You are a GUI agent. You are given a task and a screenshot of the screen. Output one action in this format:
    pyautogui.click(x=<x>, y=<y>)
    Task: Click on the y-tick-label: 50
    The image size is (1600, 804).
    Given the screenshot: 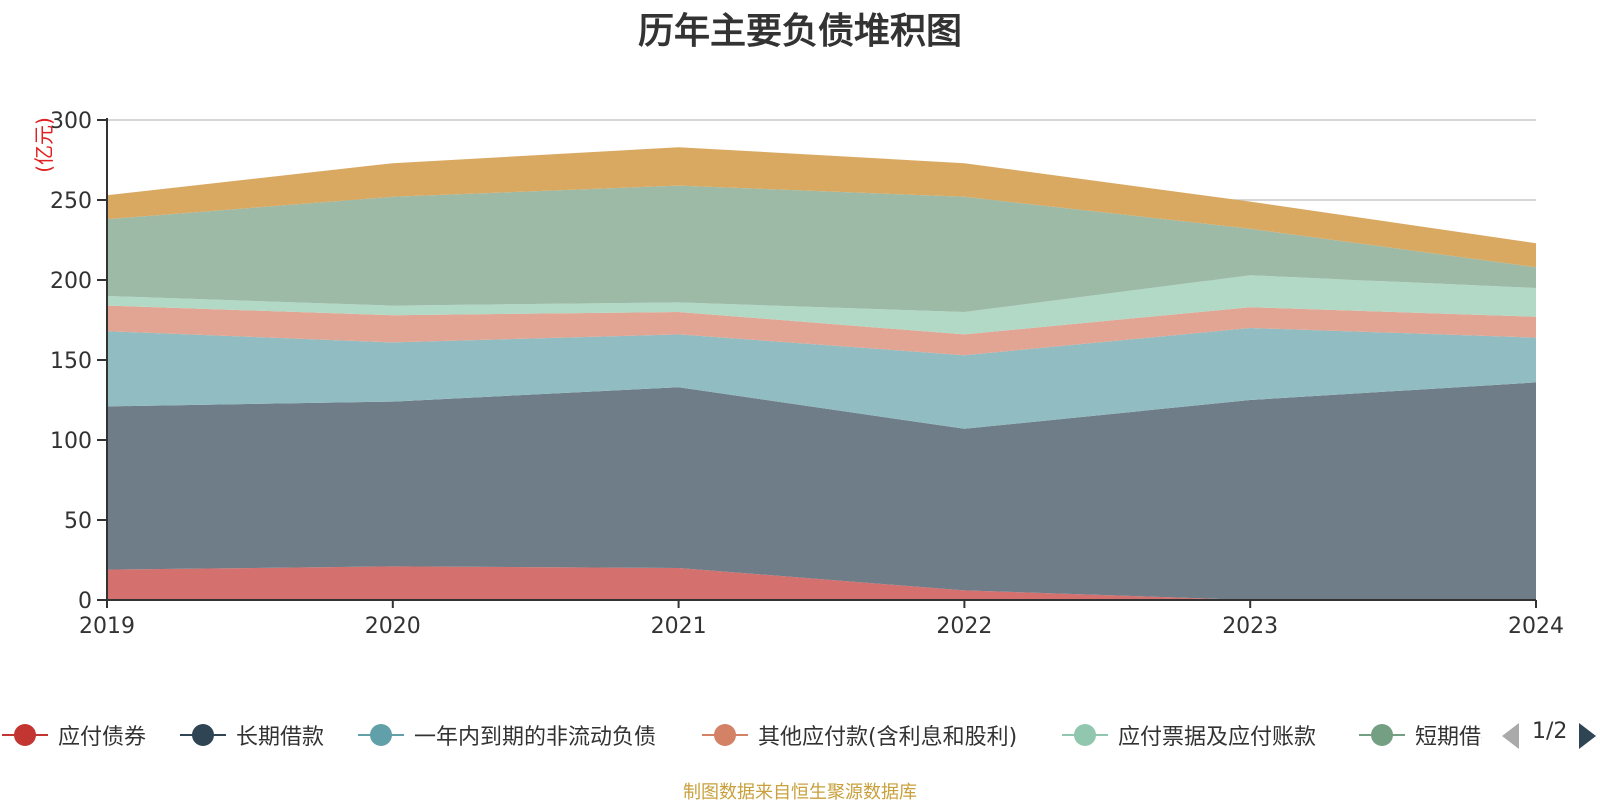 What is the action you would take?
    pyautogui.click(x=78, y=521)
    